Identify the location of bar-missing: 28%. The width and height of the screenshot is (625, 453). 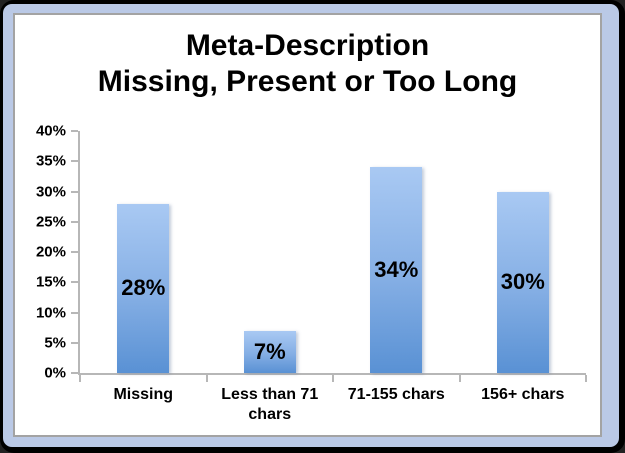
(143, 288).